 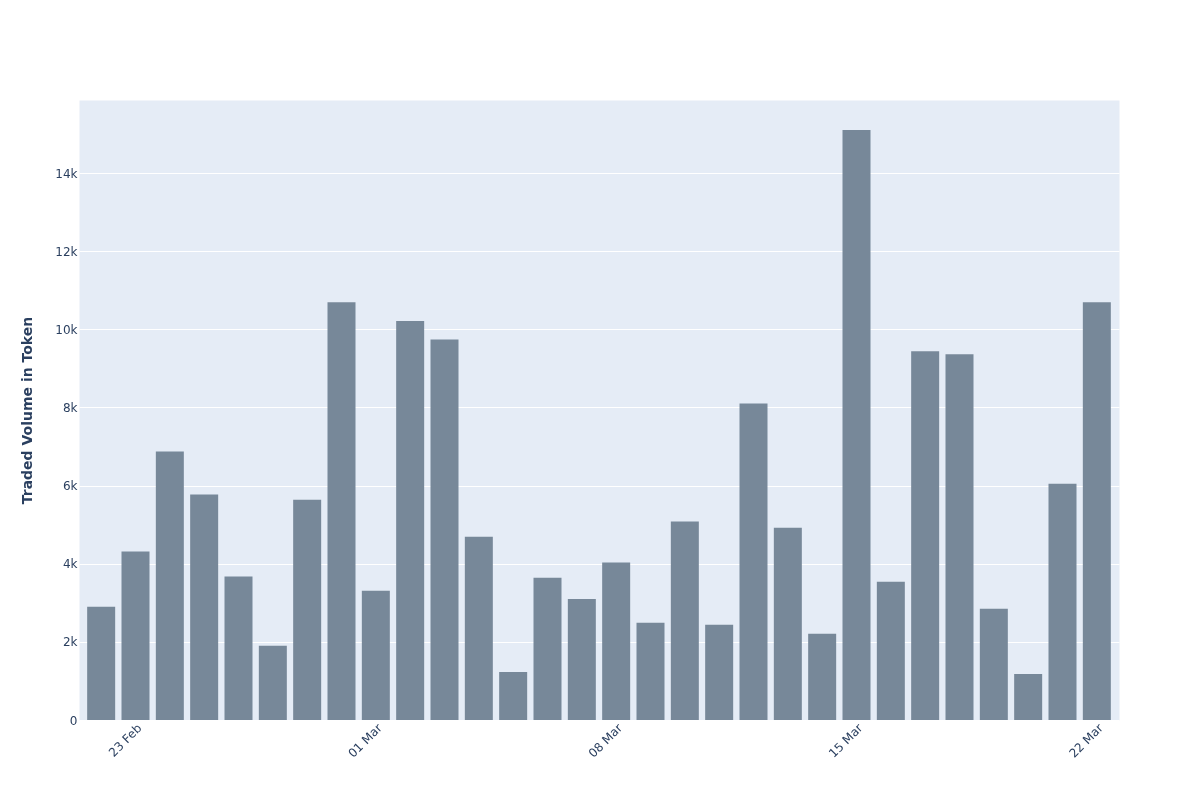 I want to click on y-tick-label: 10k, so click(x=66, y=329).